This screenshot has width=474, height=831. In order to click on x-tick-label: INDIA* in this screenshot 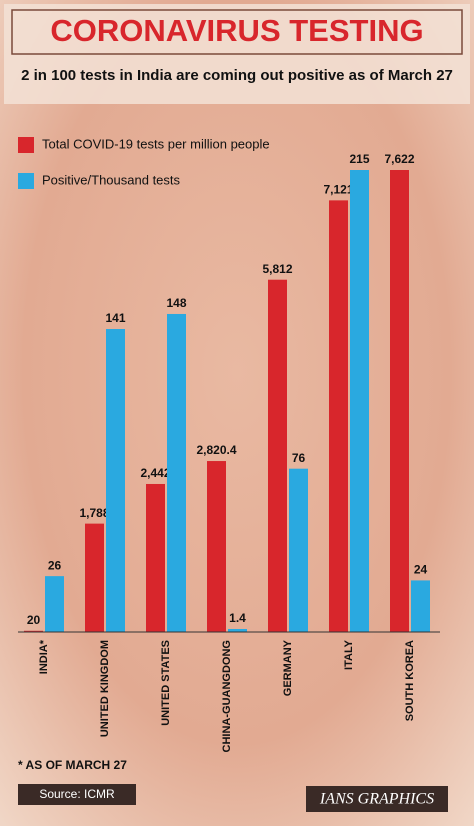, I will do `click(44, 656)`.